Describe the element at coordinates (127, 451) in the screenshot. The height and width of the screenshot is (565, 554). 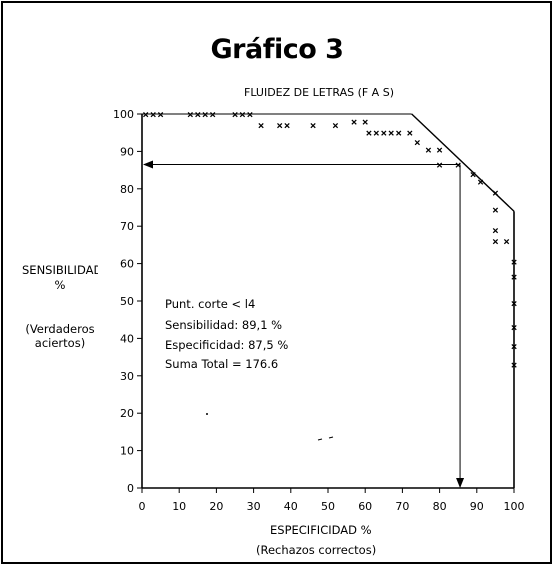
I see `y-tick-label: 10` at that location.